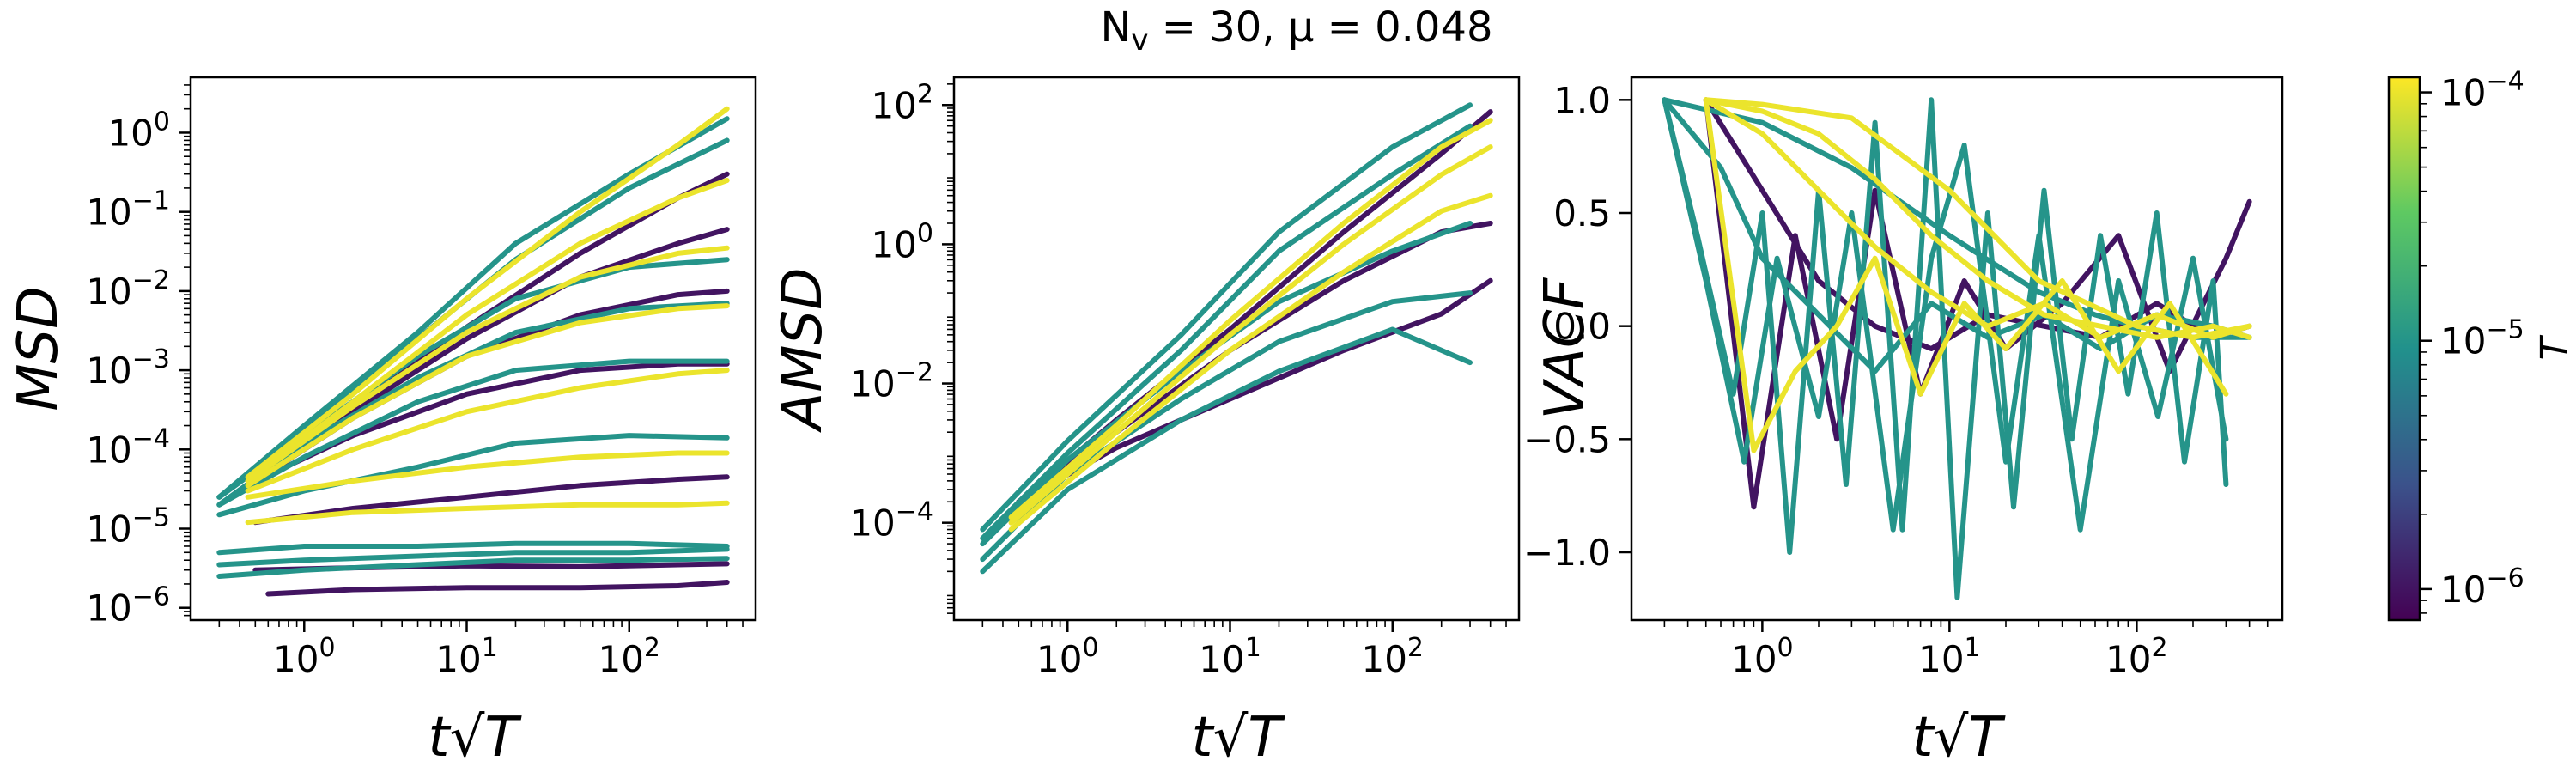  What do you see at coordinates (38, 348) in the screenshot?
I see `y-axis-label: MSD` at bounding box center [38, 348].